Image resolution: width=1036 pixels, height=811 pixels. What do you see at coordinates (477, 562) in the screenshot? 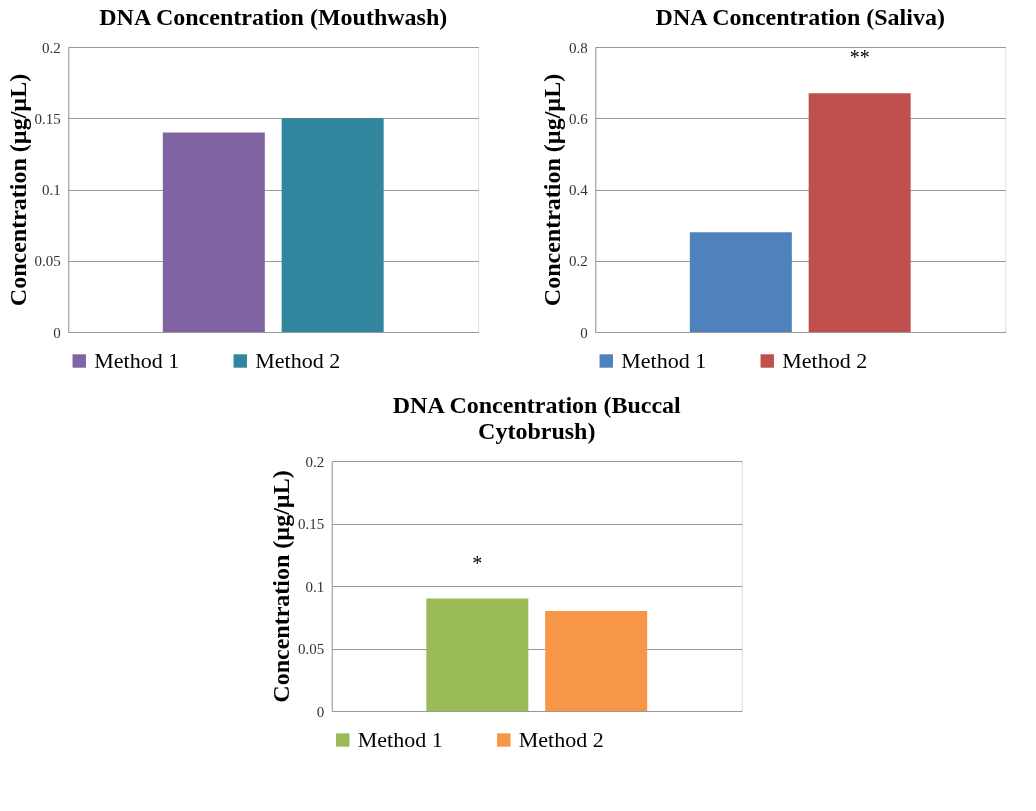
I see `annotation: *` at bounding box center [477, 562].